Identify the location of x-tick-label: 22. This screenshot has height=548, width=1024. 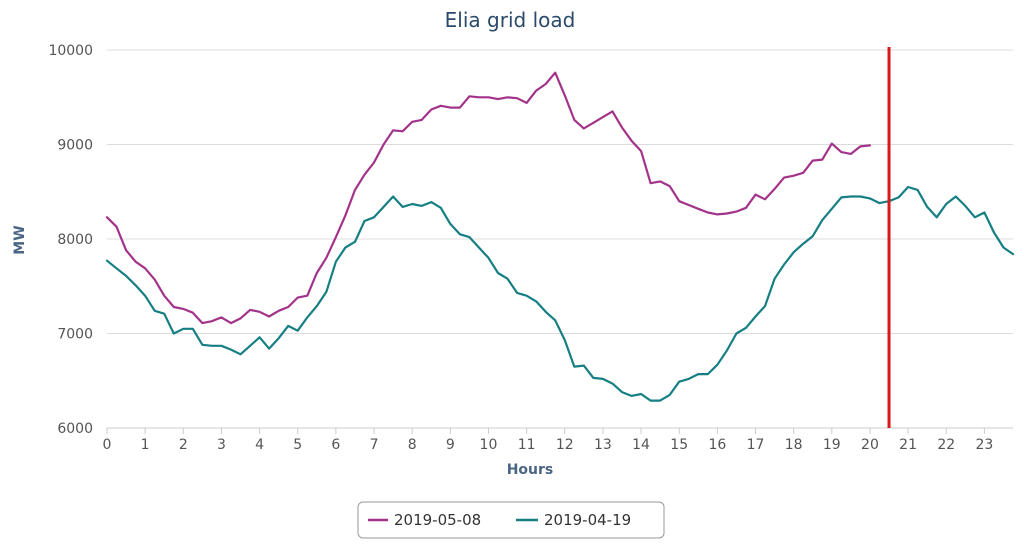
(946, 445).